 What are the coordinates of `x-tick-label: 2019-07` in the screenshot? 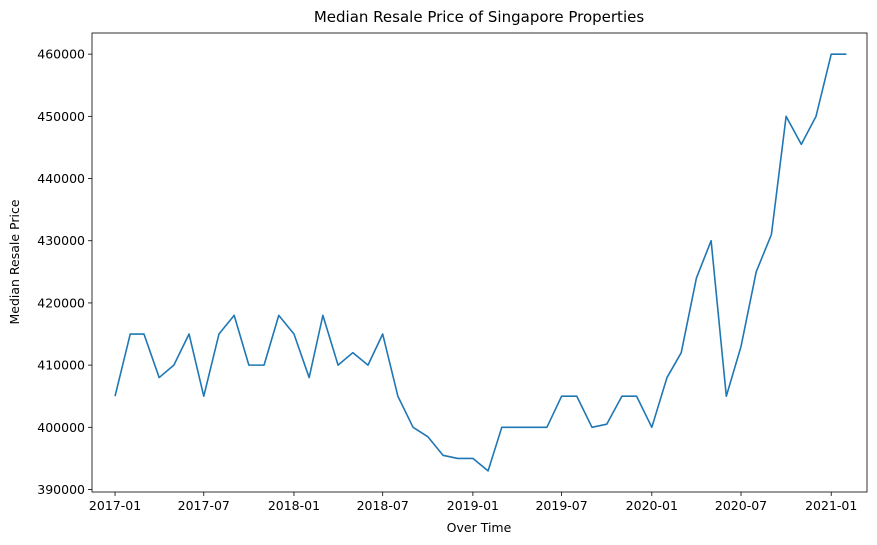 It's located at (561, 505).